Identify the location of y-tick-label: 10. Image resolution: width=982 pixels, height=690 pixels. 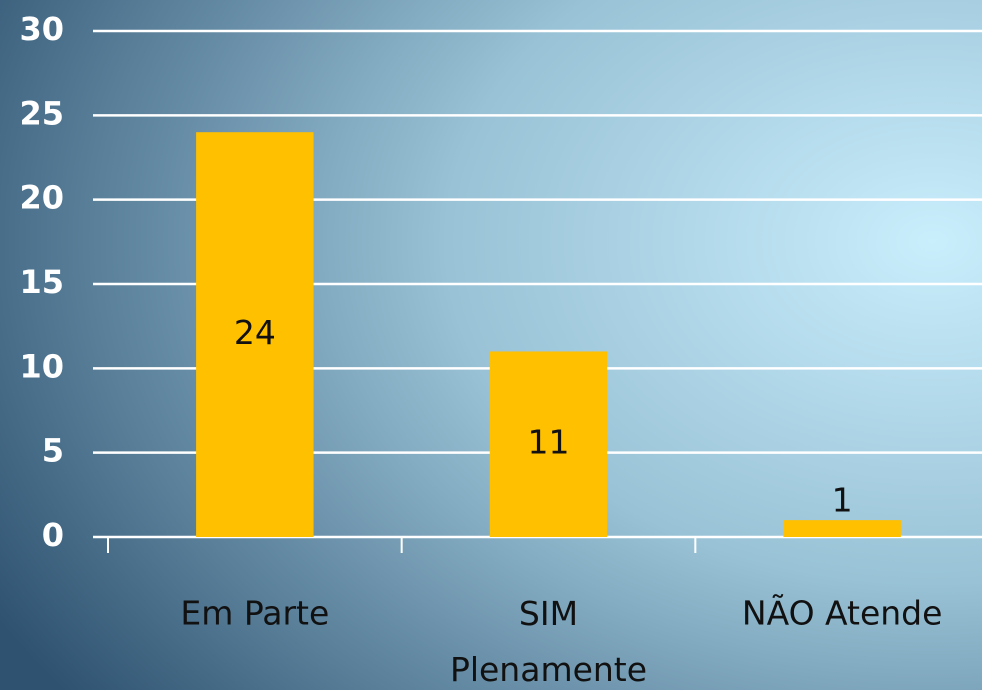
(41, 366).